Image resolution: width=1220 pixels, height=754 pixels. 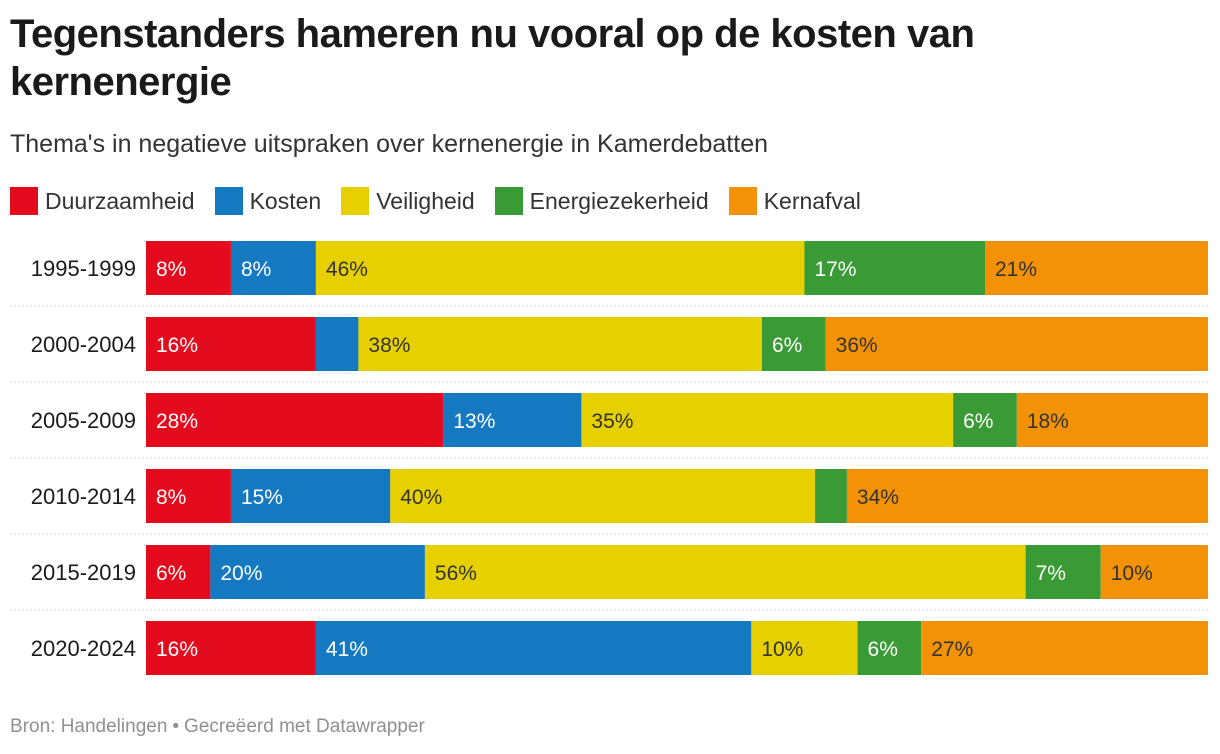 What do you see at coordinates (782, 649) in the screenshot?
I see `data-label-veiligheid: 10%` at bounding box center [782, 649].